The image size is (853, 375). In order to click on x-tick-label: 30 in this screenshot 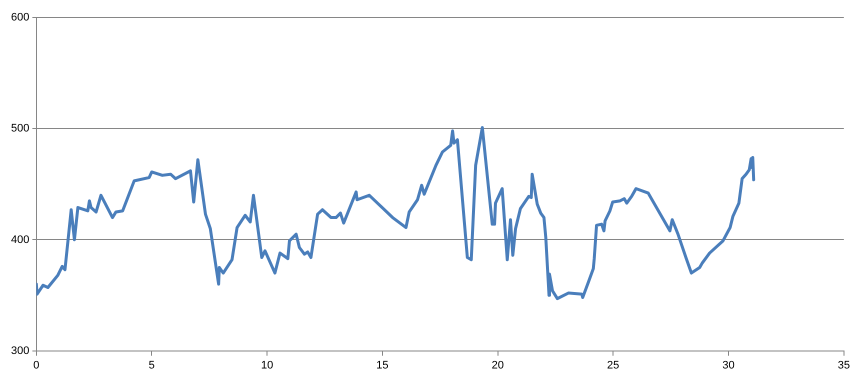, I will do `click(728, 365)`.